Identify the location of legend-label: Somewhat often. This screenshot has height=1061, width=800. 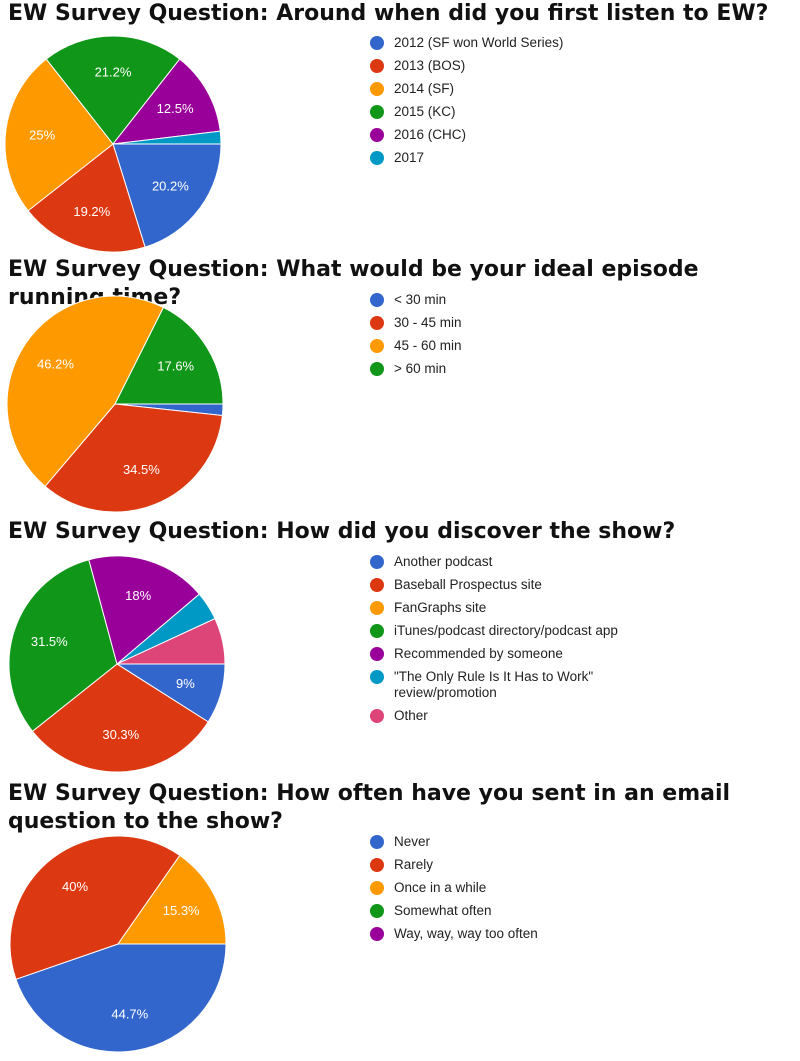
(443, 910).